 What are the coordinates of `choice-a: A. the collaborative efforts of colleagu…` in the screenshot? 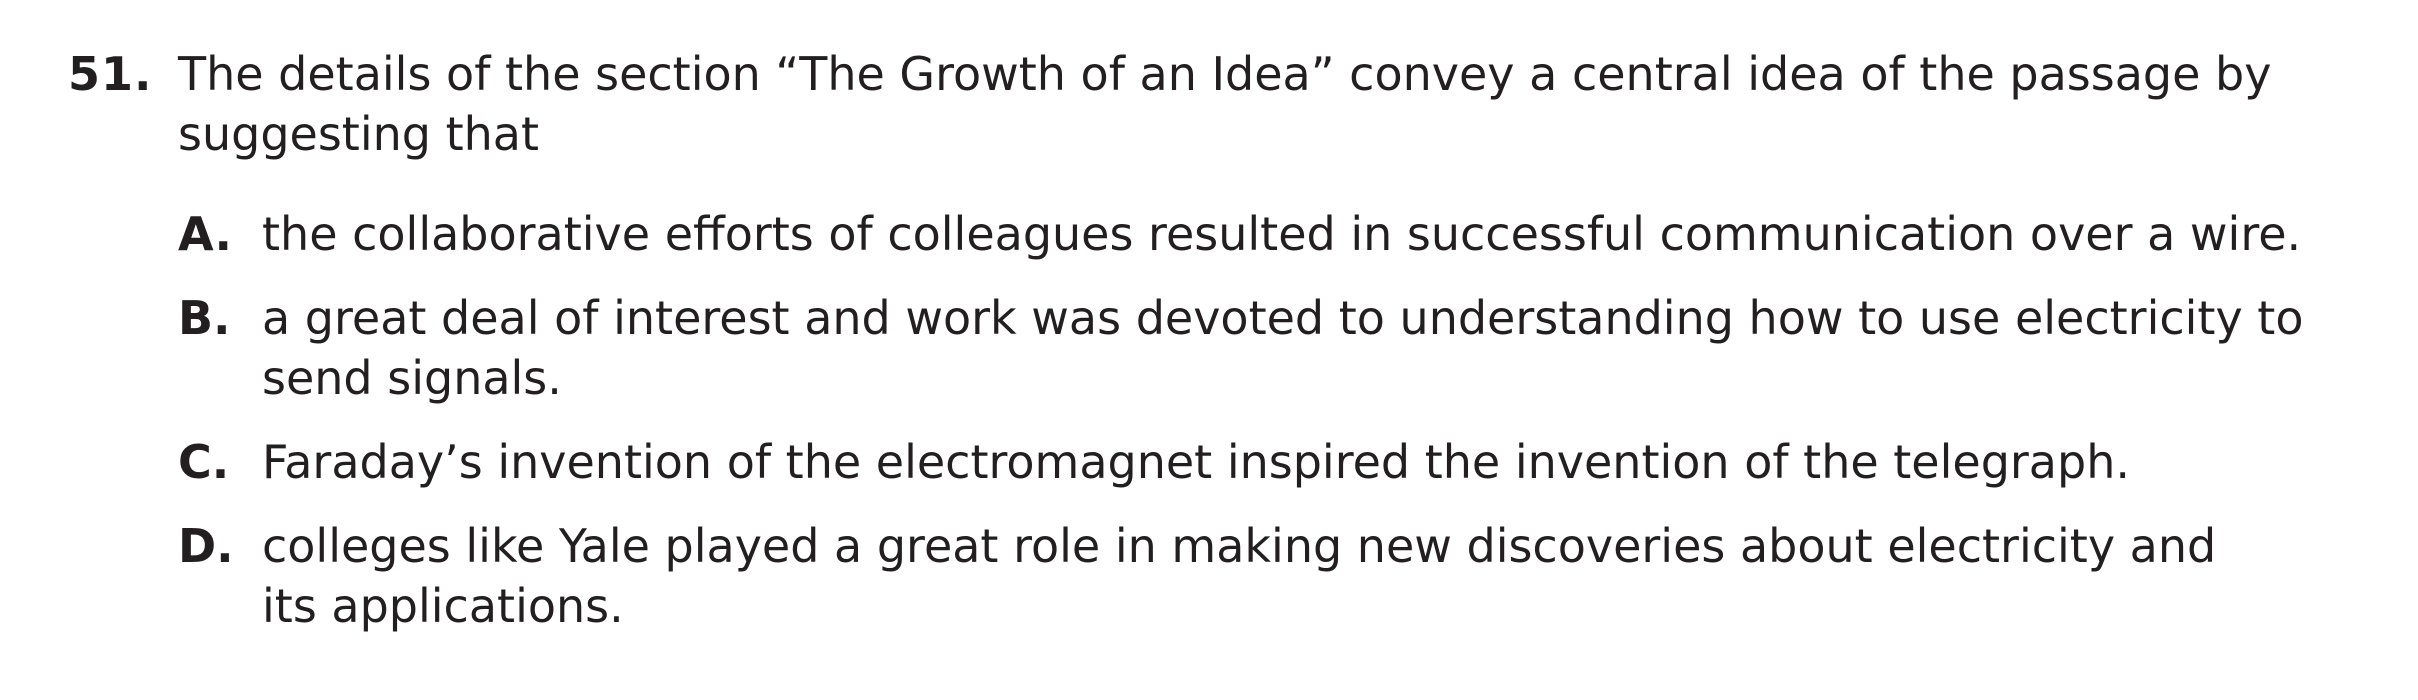 It's located at (1278, 234).